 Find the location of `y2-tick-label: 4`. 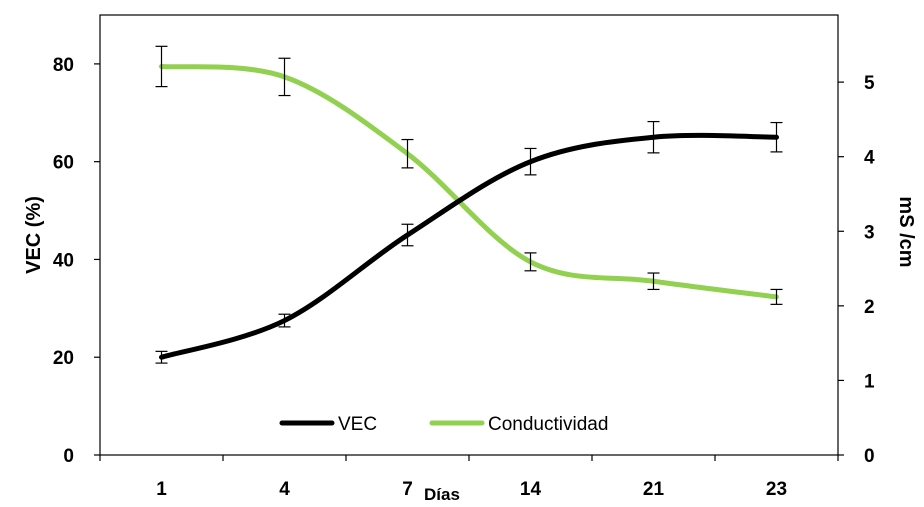

y2-tick-label: 4 is located at coordinates (869, 158).